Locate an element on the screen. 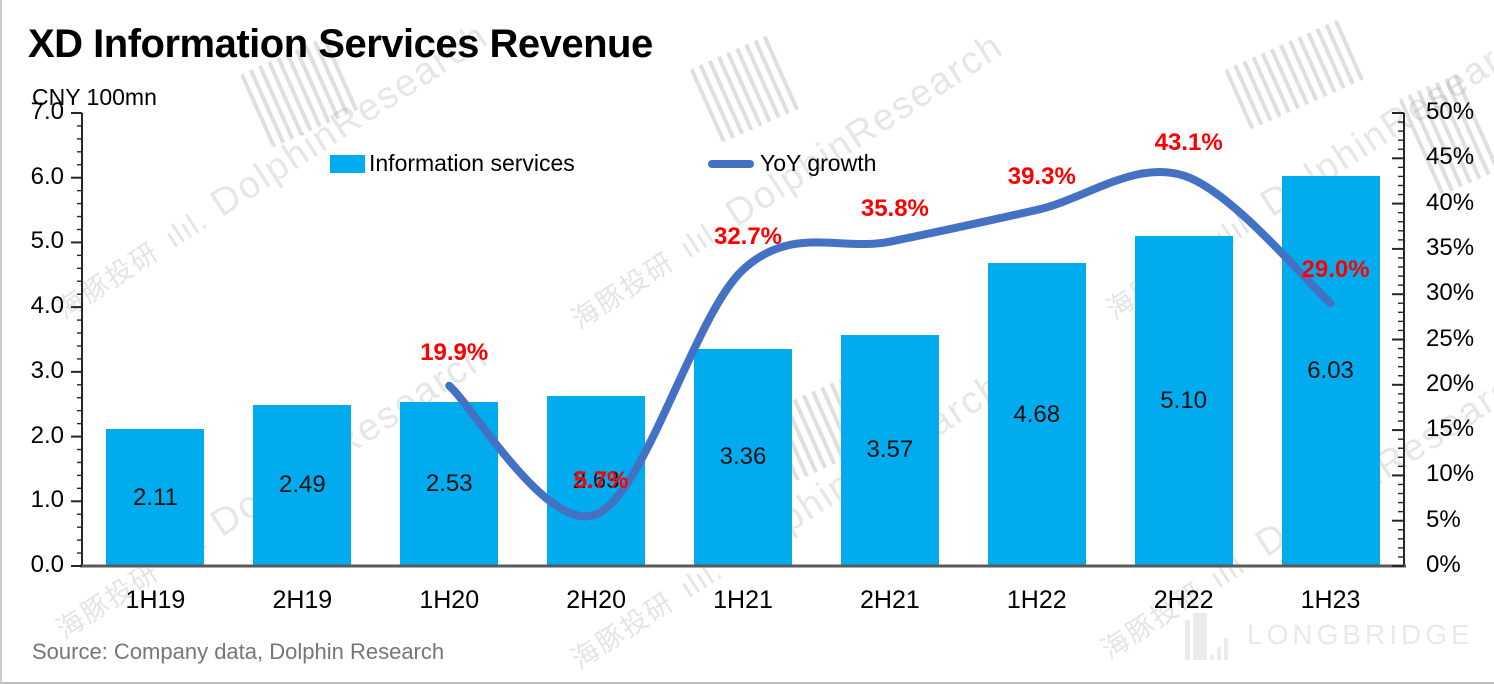 The height and width of the screenshot is (684, 1494). left-axis-tick-label: 7.0 is located at coordinates (47, 111).